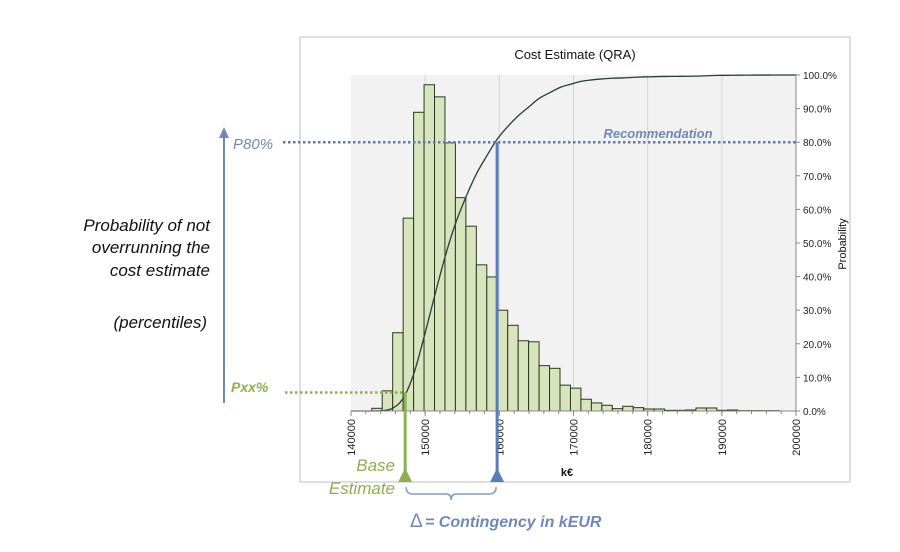 The image size is (900, 552). Describe the element at coordinates (723, 437) in the screenshot. I see `x-tick-label: 190000` at that location.